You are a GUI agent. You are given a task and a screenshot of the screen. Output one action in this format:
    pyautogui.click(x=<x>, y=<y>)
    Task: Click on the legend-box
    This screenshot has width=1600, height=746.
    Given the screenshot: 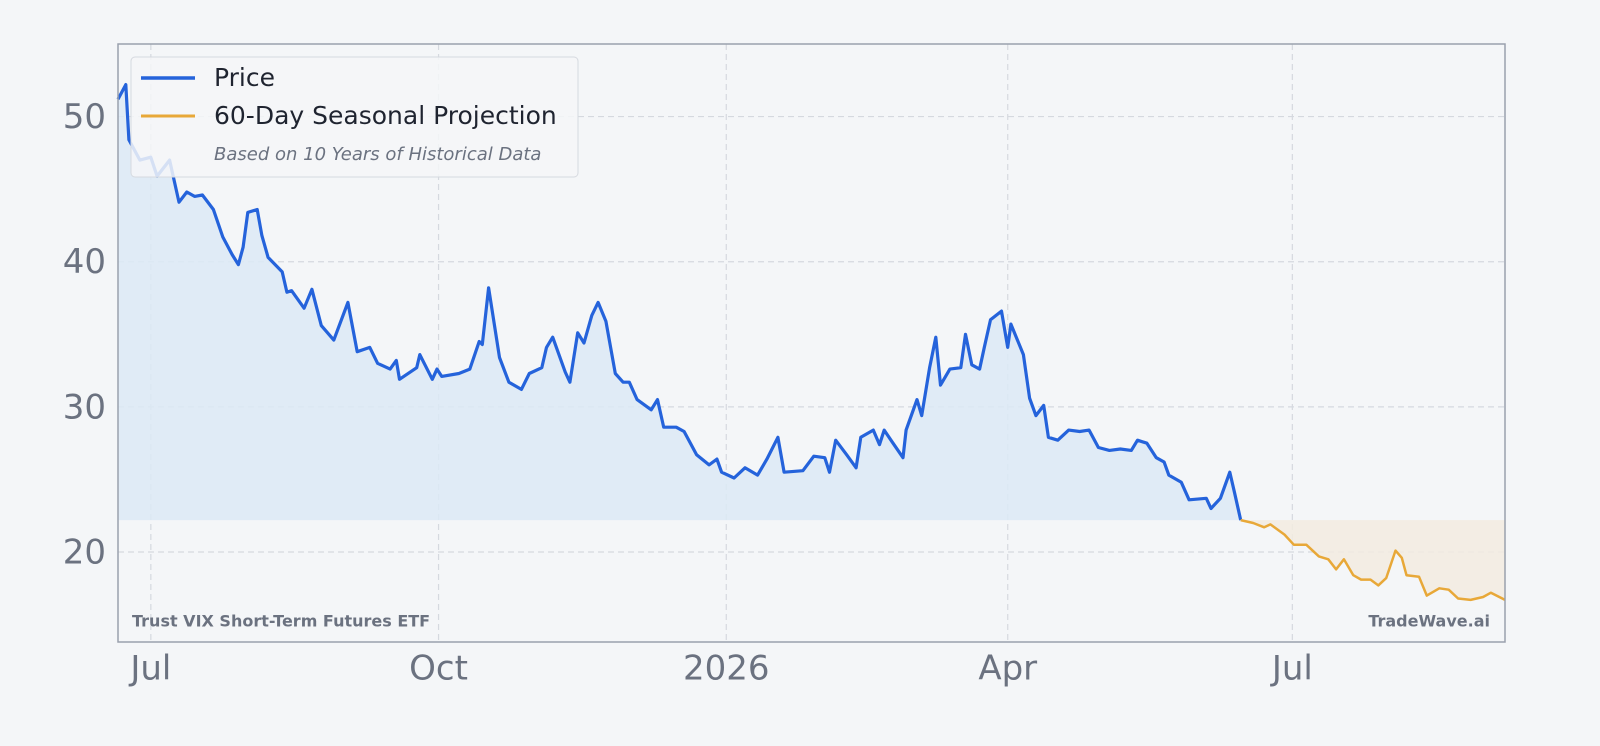 What is the action you would take?
    pyautogui.click(x=354, y=117)
    